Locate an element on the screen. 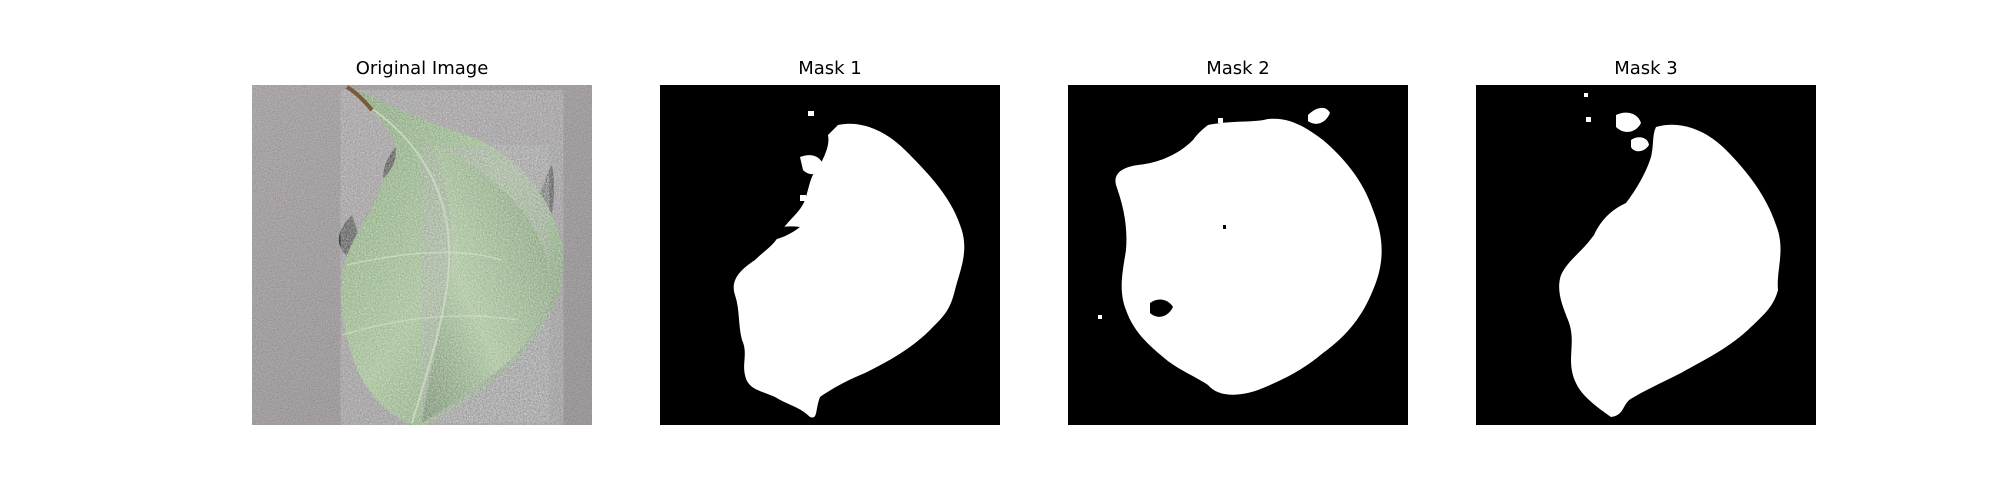 The height and width of the screenshot is (500, 2000). mask-1-image is located at coordinates (830, 255).